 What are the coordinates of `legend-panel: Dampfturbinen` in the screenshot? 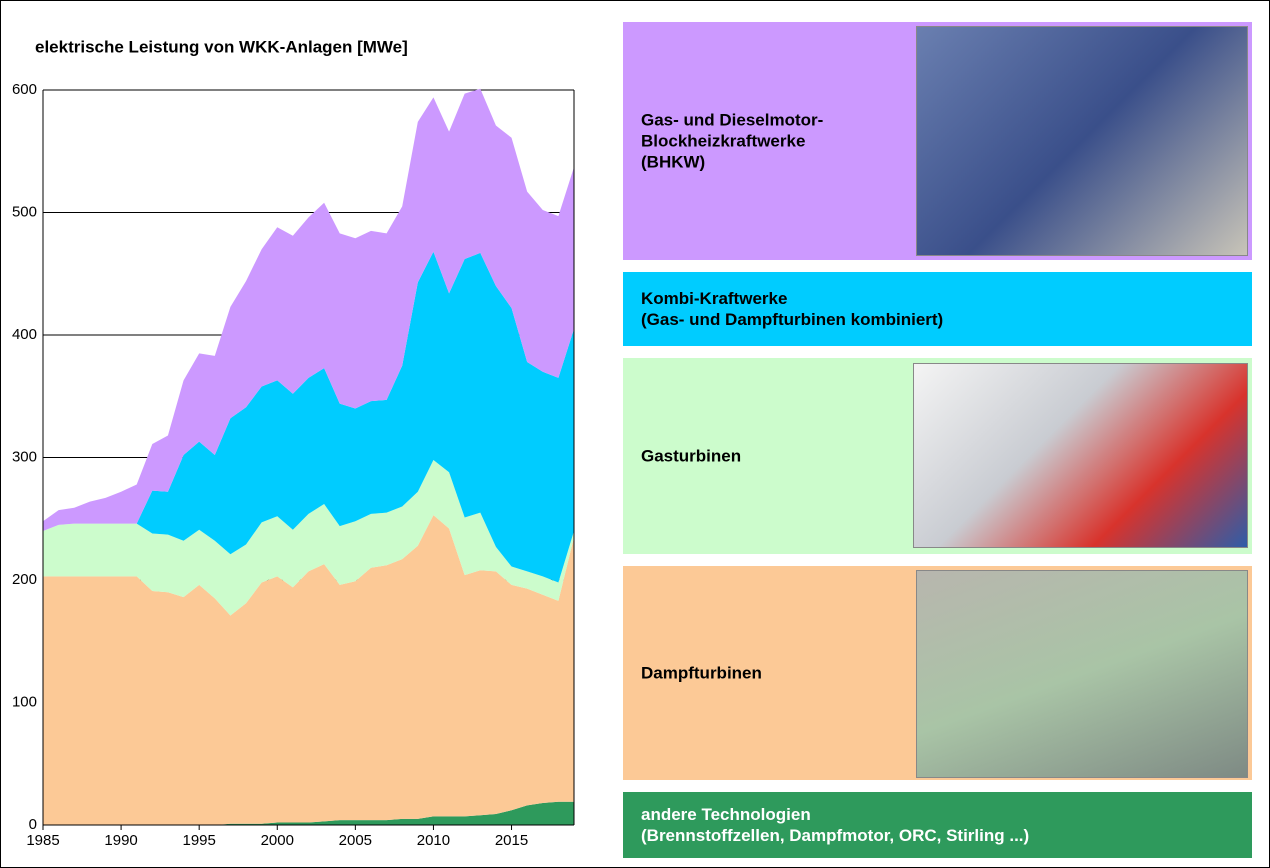 It's located at (937, 673).